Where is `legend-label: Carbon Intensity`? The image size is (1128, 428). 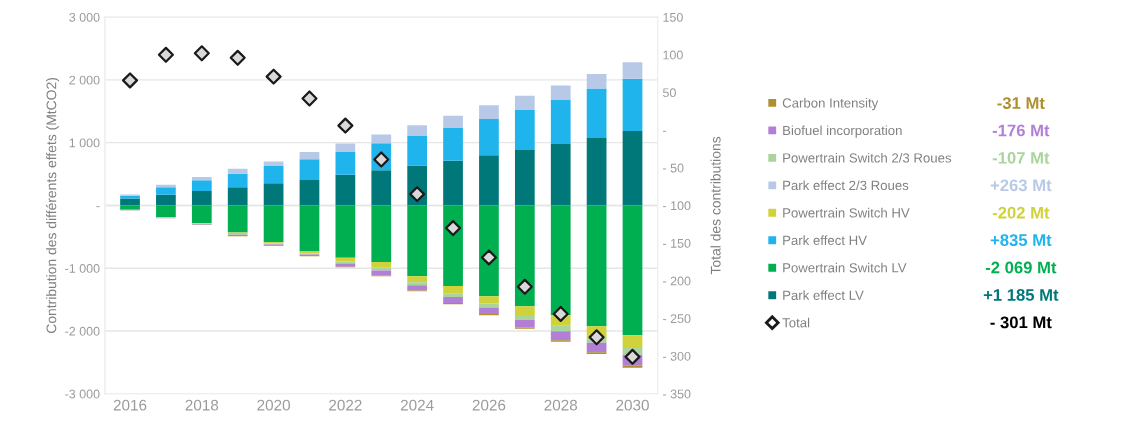 legend-label: Carbon Intensity is located at coordinates (830, 104).